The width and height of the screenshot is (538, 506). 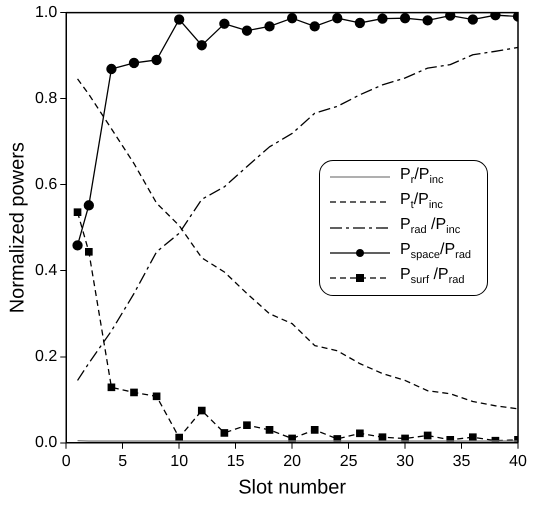 I want to click on y-tick-label: 0.6, so click(x=46, y=185).